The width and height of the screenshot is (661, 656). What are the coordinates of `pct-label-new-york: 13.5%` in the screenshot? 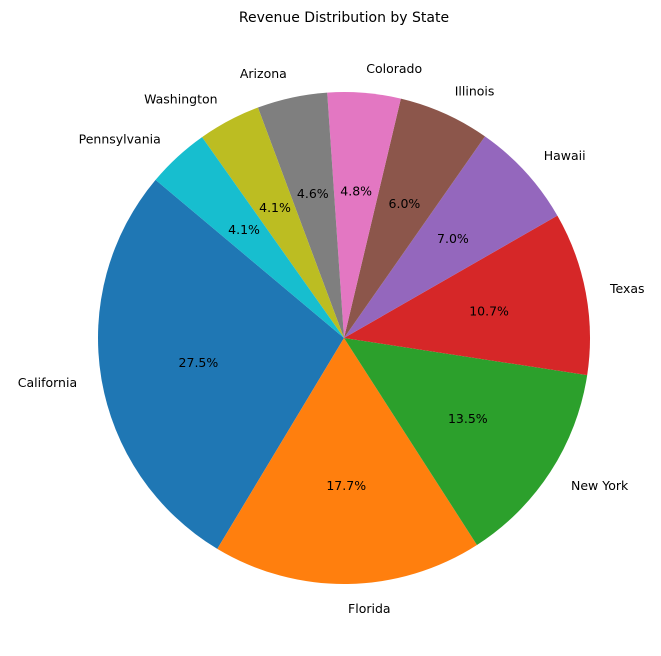 It's located at (468, 418).